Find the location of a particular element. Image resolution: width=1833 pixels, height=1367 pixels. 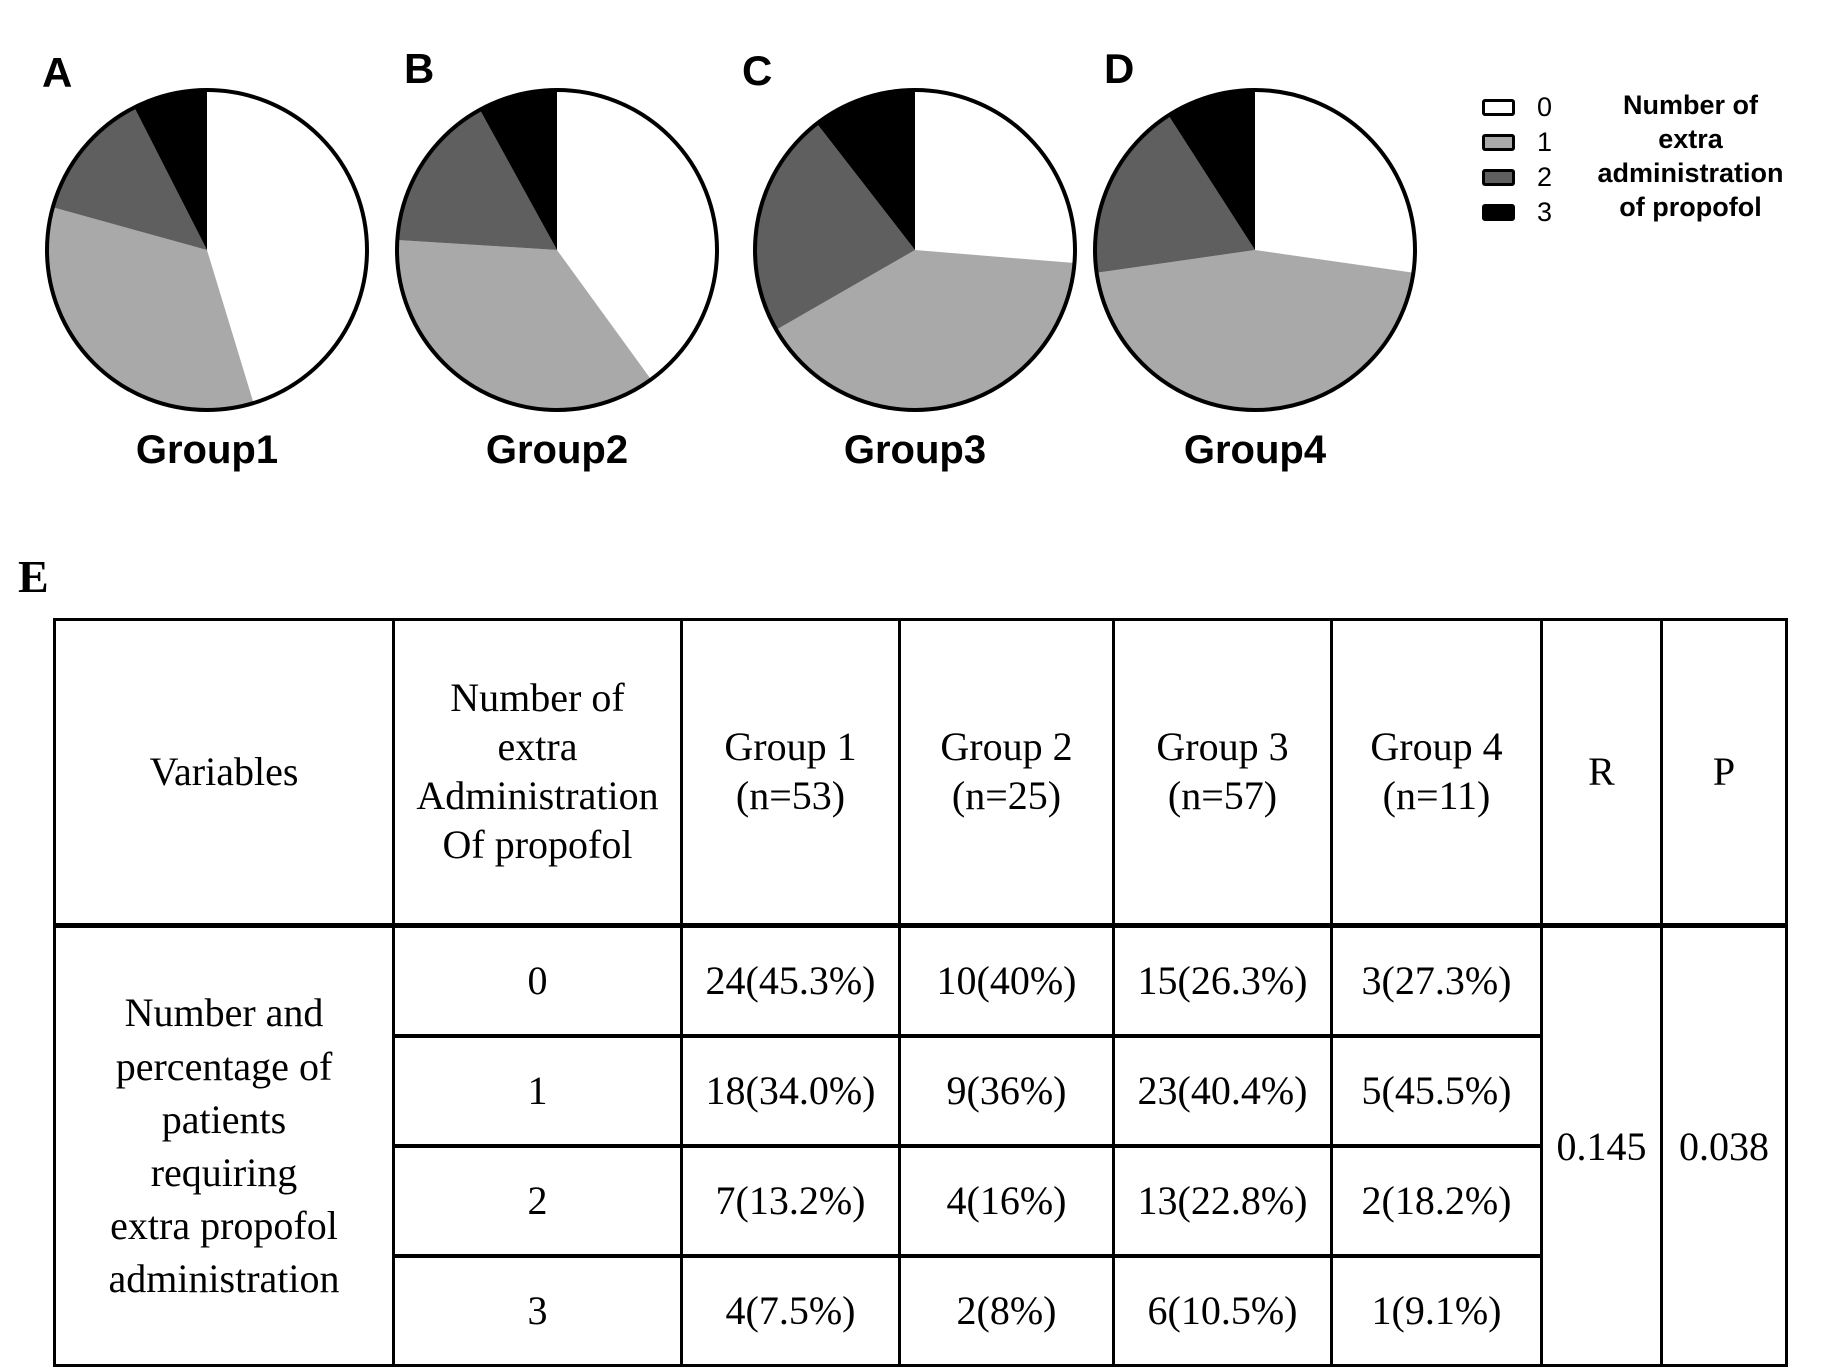

table-row: 1 18(34.0%) 9(36%) 23(40.4%) 5(45.5%) is located at coordinates (921, 1090).